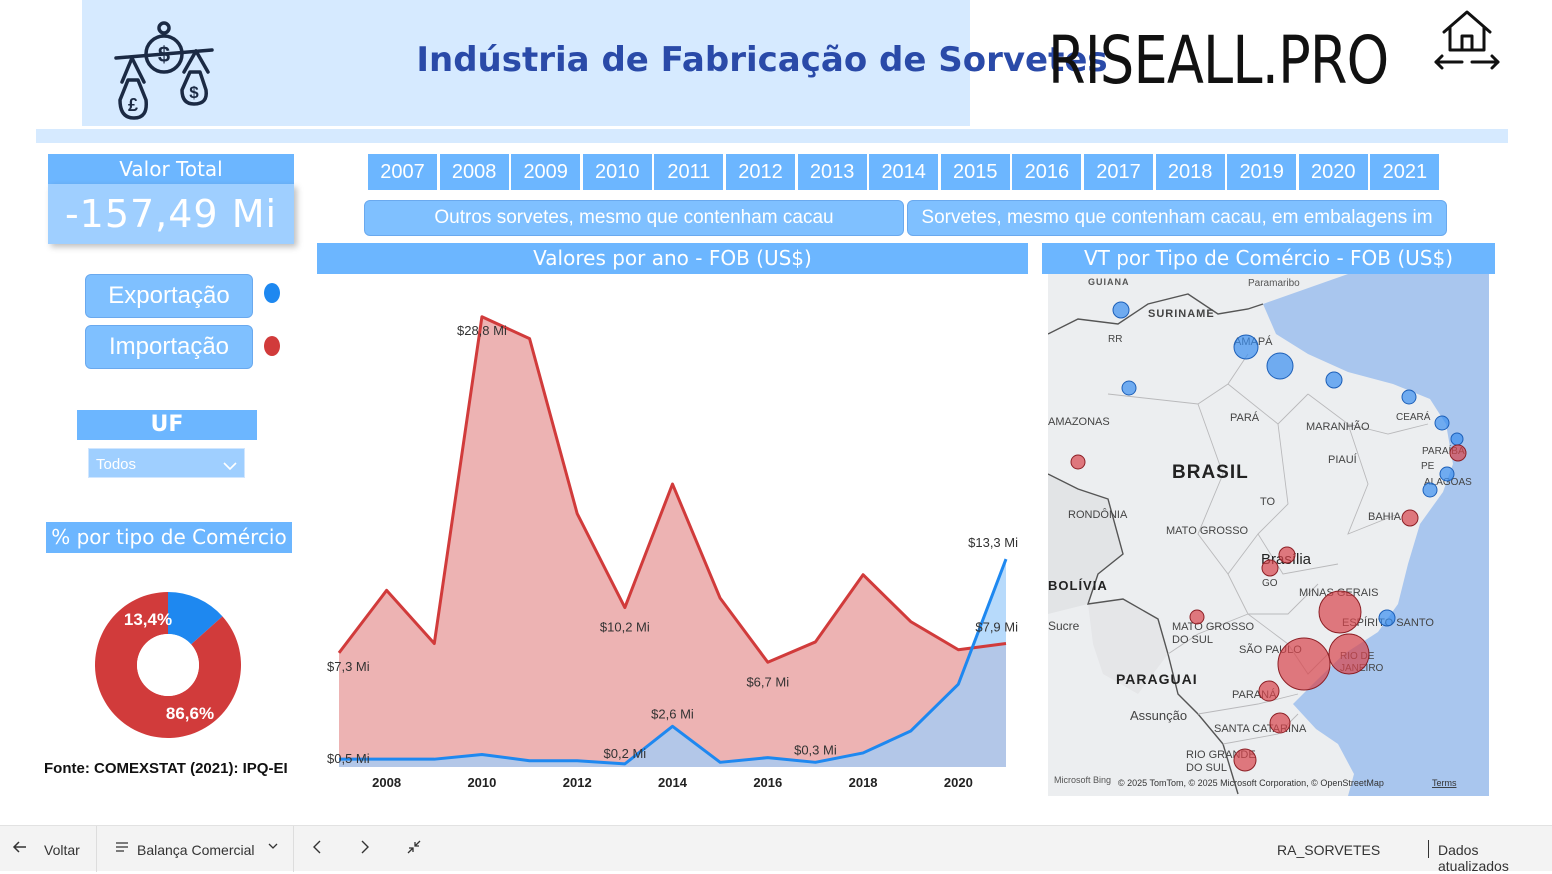  What do you see at coordinates (348, 758) in the screenshot?
I see `data-label: $0,5 Mi` at bounding box center [348, 758].